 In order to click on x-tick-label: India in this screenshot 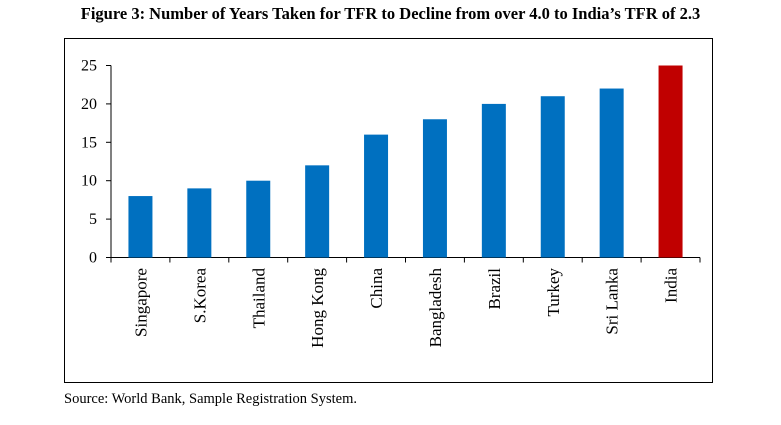, I will do `click(671, 285)`.